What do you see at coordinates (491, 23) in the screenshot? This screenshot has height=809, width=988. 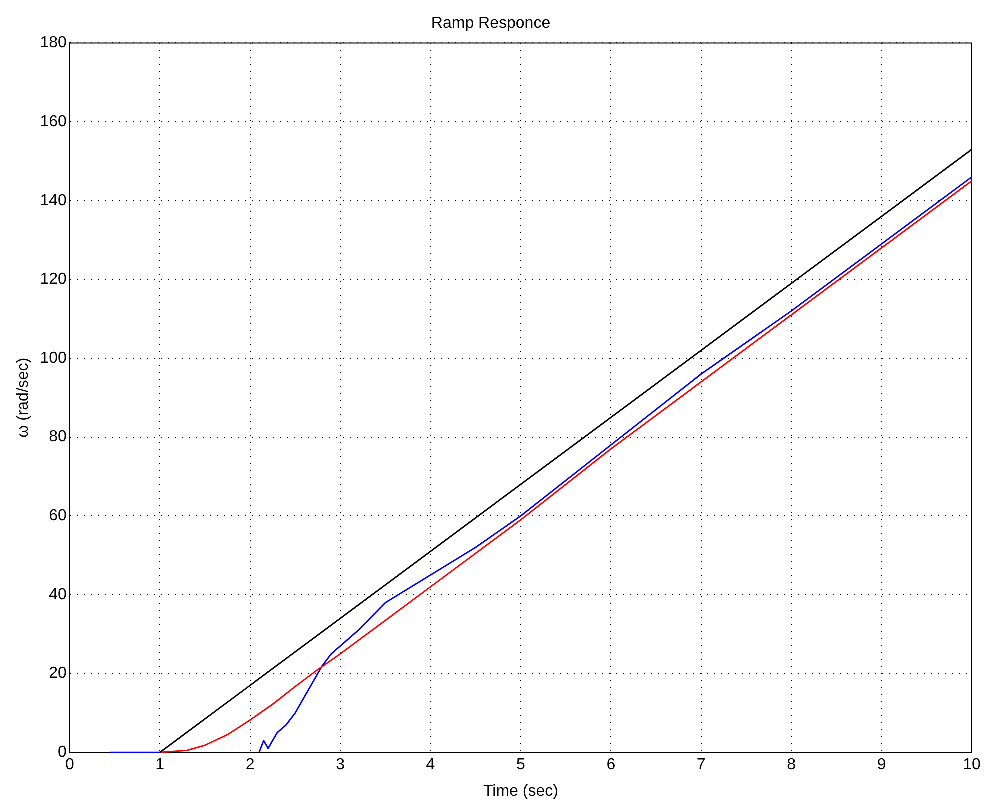 I see `chart-title: Ramp Responce` at bounding box center [491, 23].